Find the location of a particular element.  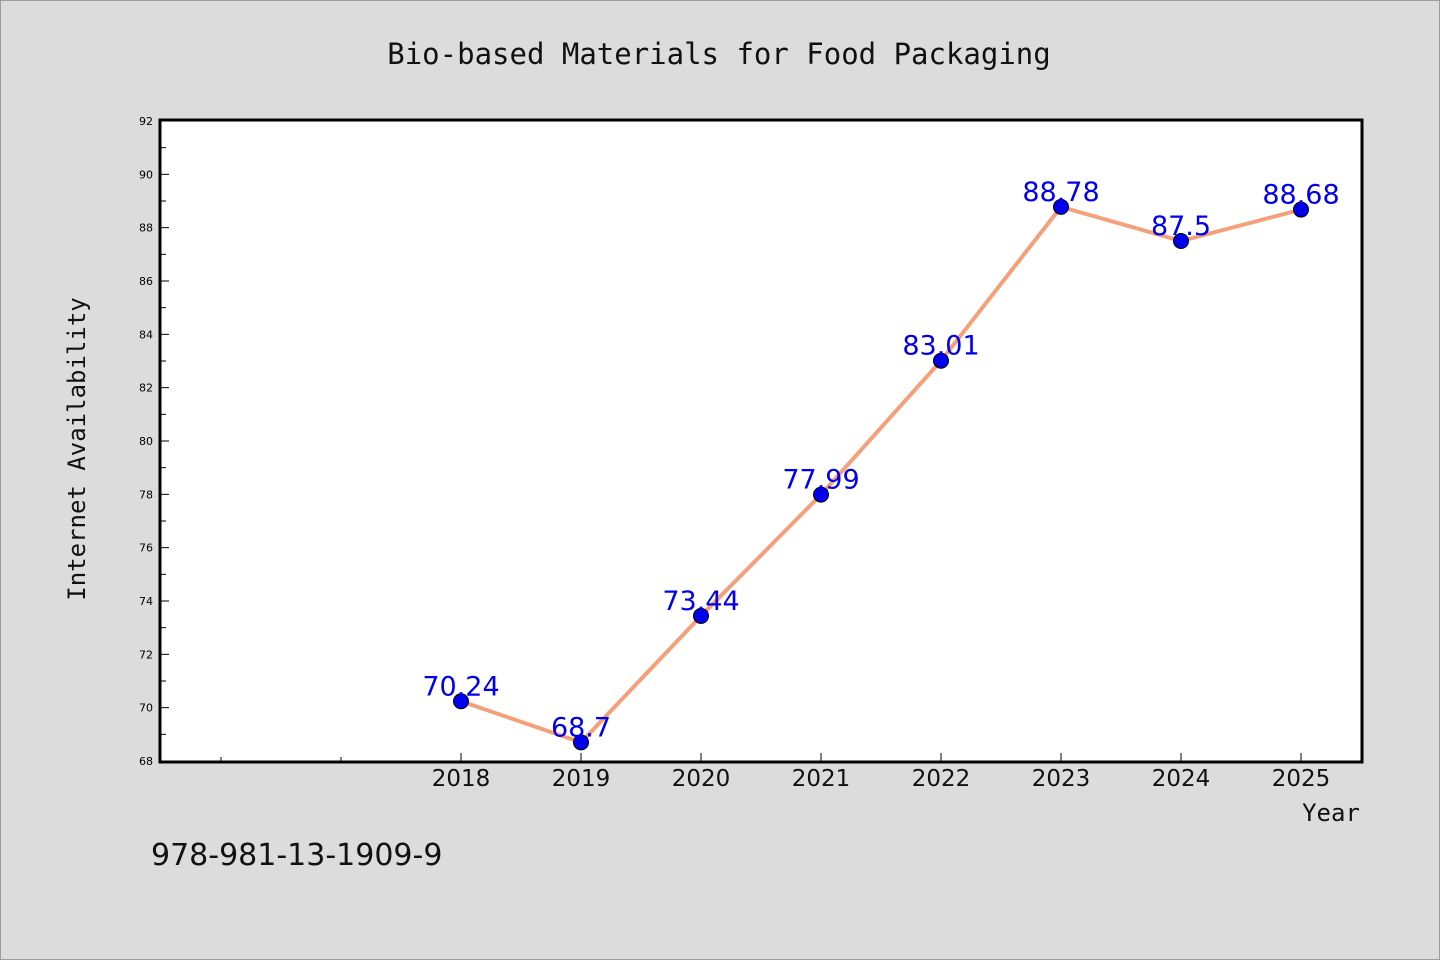

y-tick-label: 74 is located at coordinates (146, 601).